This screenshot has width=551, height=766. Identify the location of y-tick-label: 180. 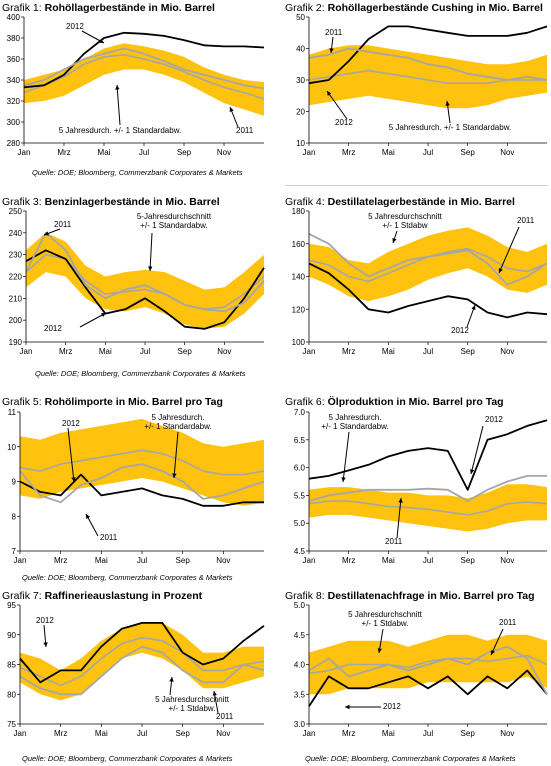
(299, 211).